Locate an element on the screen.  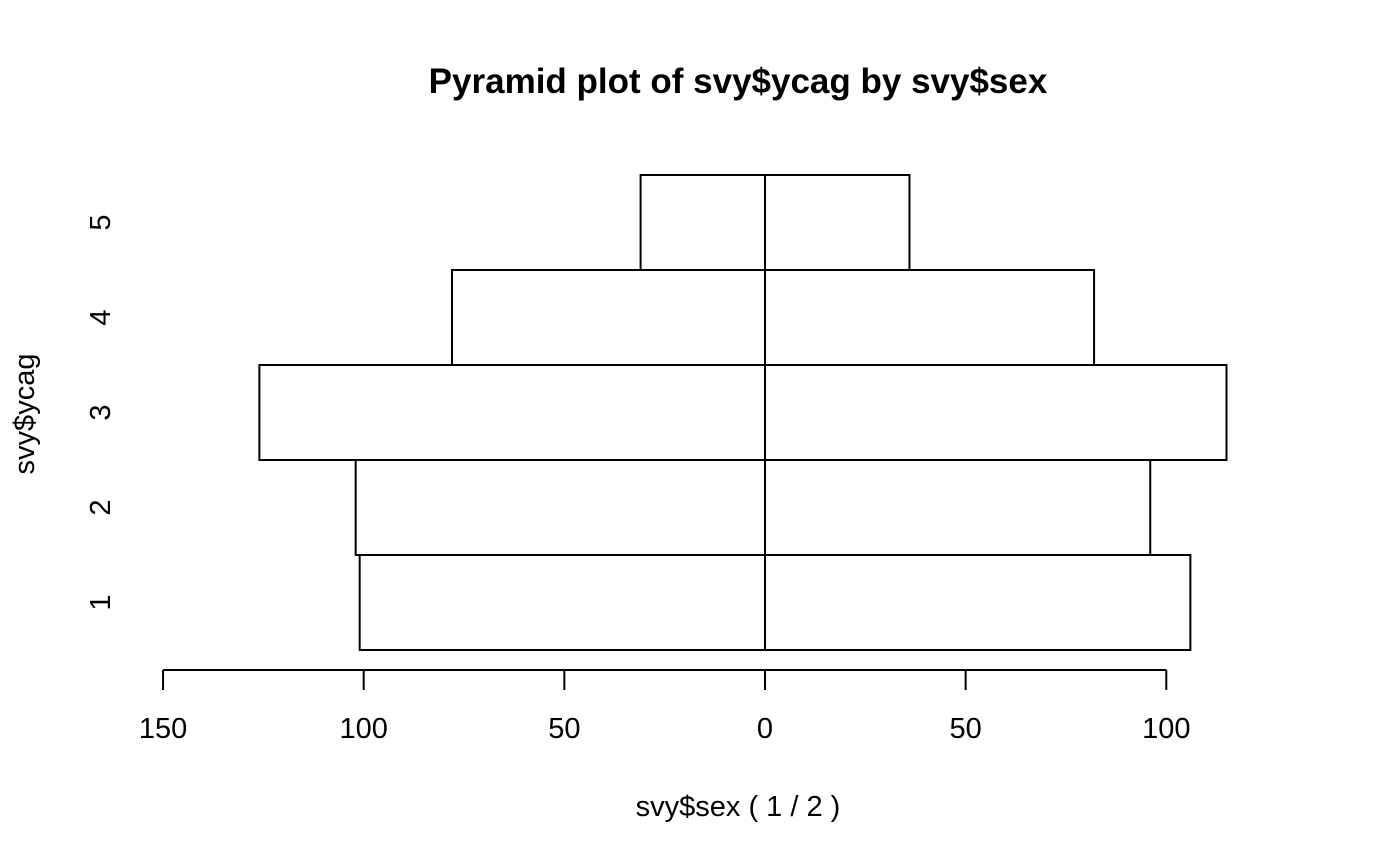
y-axis-label: svy$ycag is located at coordinates (25, 414).